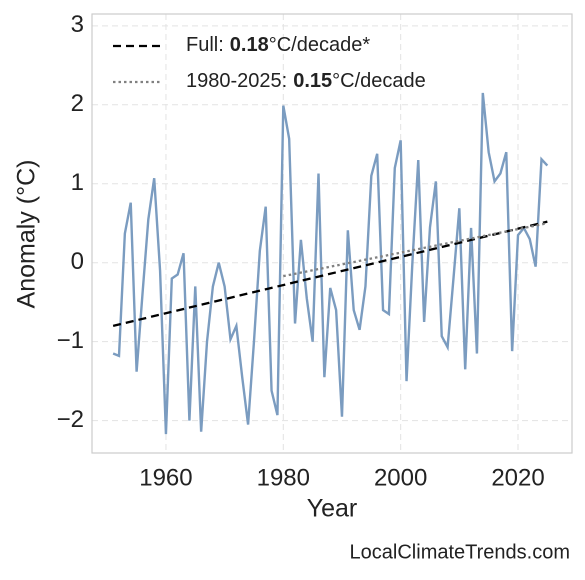  I want to click on x-tick-label: 1960, so click(165, 477).